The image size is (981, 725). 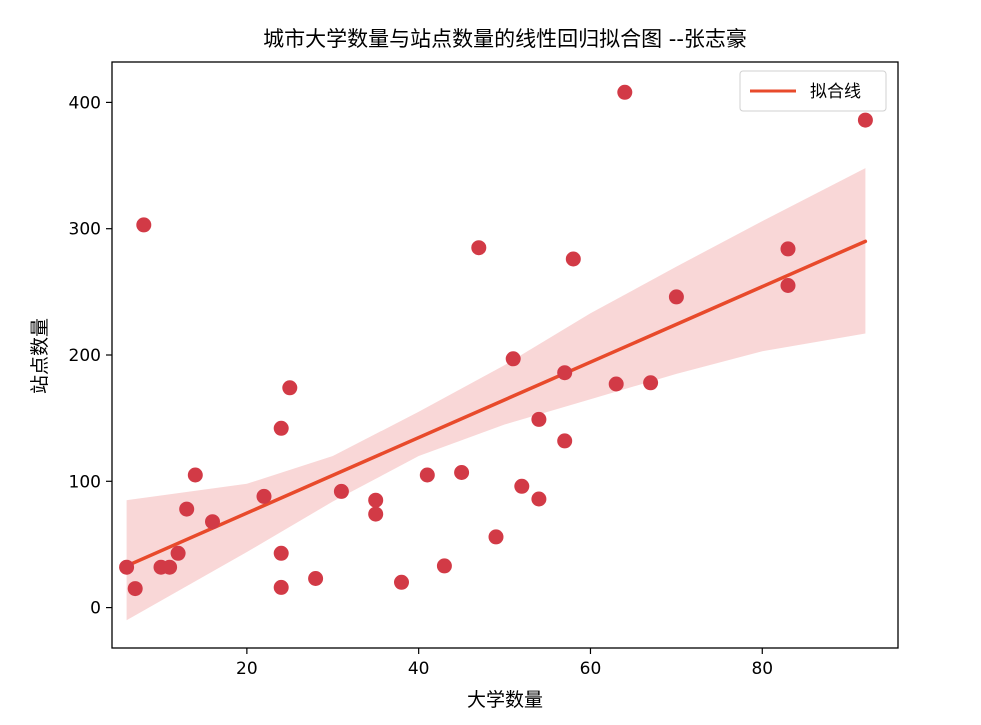 I want to click on x-tick-label: 20, so click(x=247, y=669).